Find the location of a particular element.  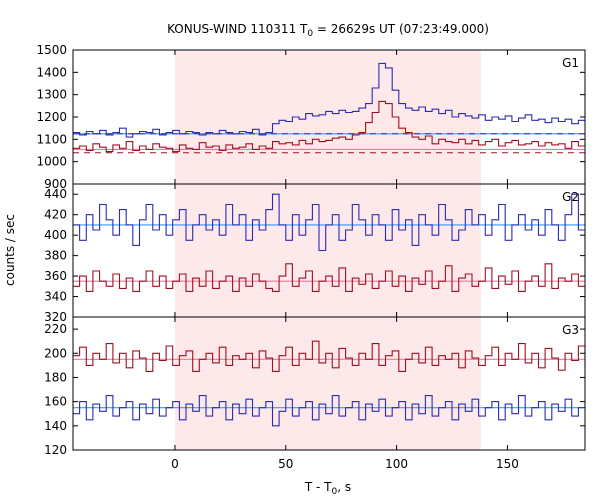

y-tick-label: 200 is located at coordinates (55, 353).